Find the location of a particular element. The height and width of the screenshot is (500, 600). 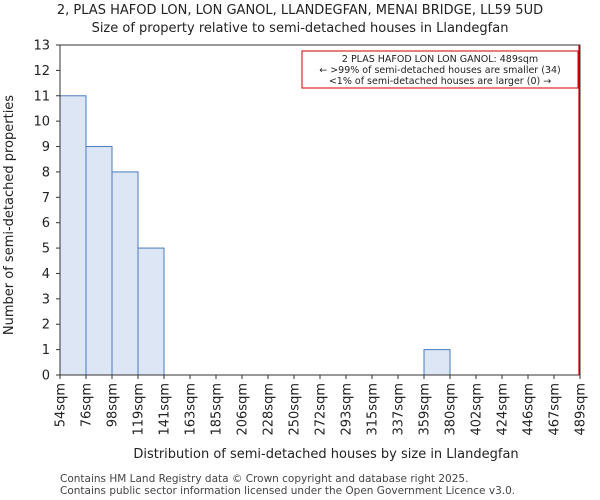

y-axis-label: Number of semi-detached properties is located at coordinates (9, 215).